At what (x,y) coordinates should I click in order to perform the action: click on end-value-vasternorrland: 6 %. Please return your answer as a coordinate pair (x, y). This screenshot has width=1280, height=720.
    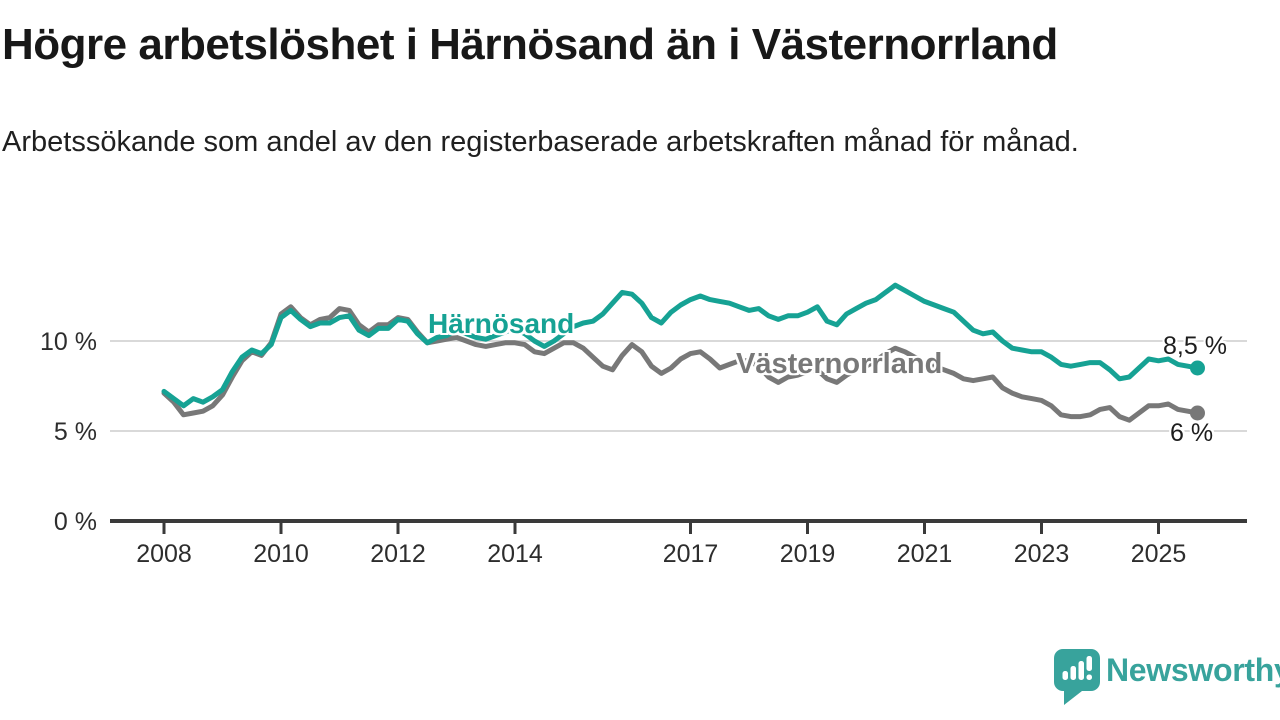
    Looking at the image, I should click on (1192, 433).